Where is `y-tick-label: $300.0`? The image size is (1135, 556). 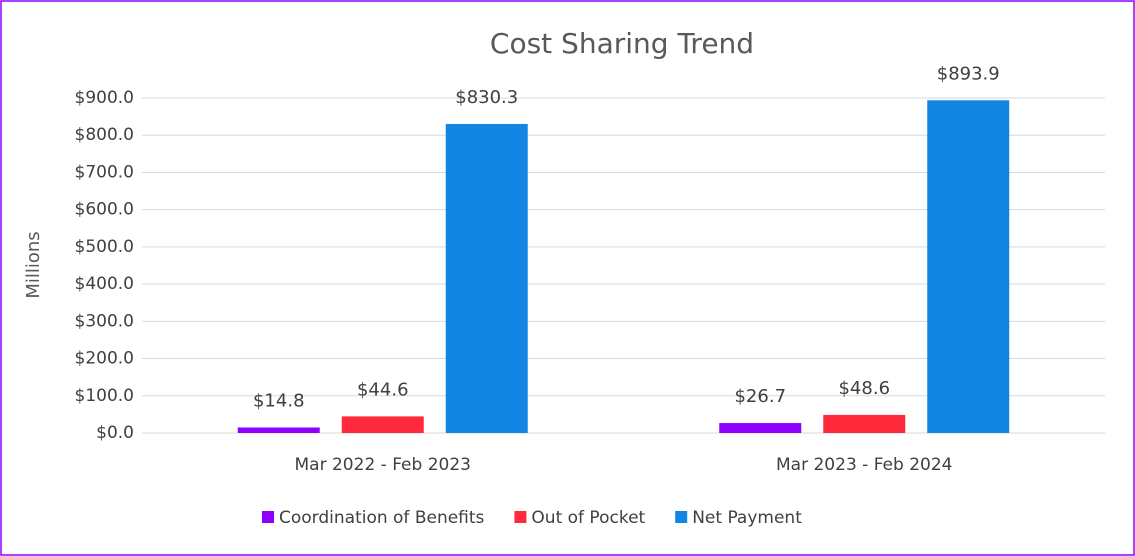 y-tick-label: $300.0 is located at coordinates (104, 321).